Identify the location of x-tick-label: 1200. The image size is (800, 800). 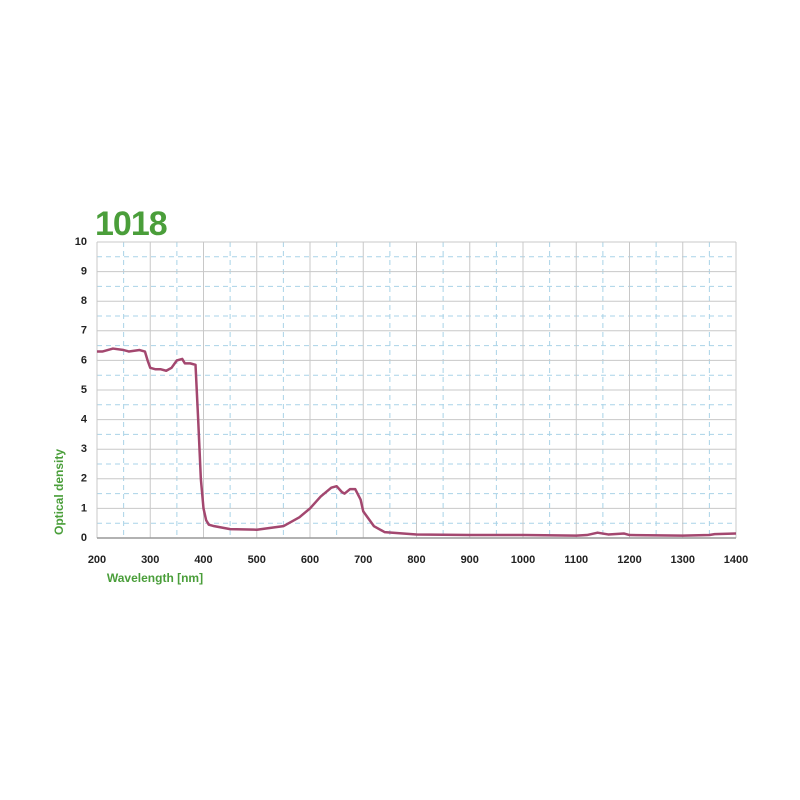
(629, 560).